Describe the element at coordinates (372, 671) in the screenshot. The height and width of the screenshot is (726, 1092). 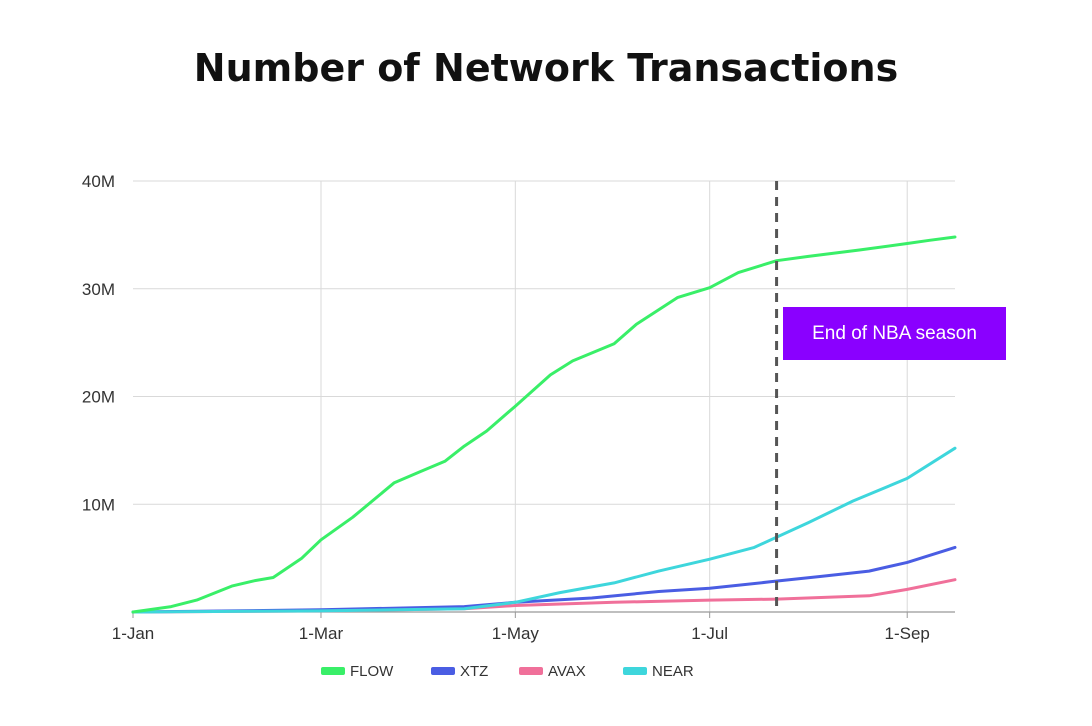
I see `legend-label-flow: FLOW` at that location.